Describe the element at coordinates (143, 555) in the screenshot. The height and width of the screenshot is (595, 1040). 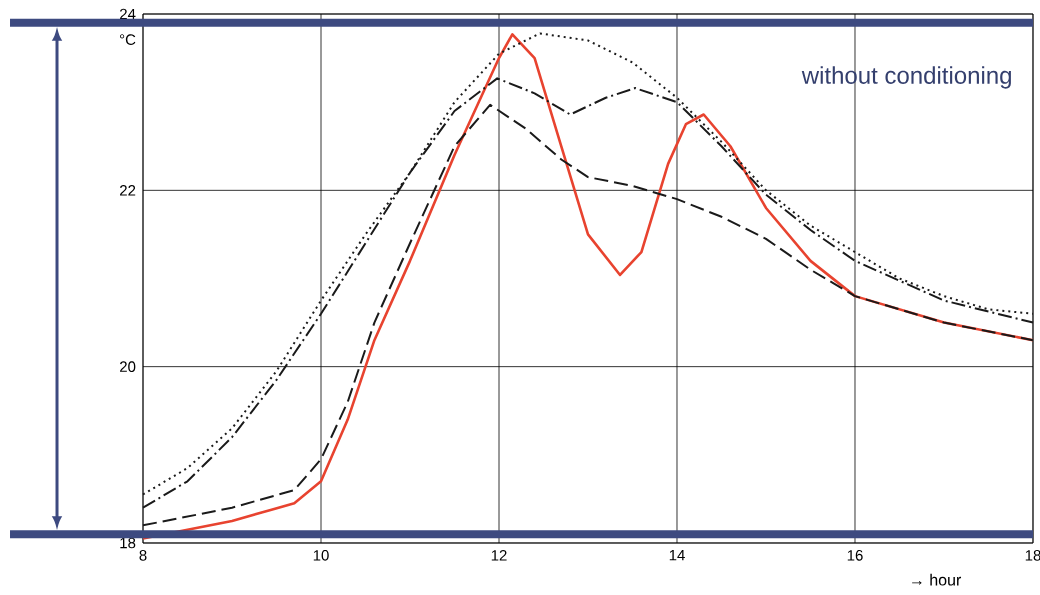
I see `x-tick-label: 8` at that location.